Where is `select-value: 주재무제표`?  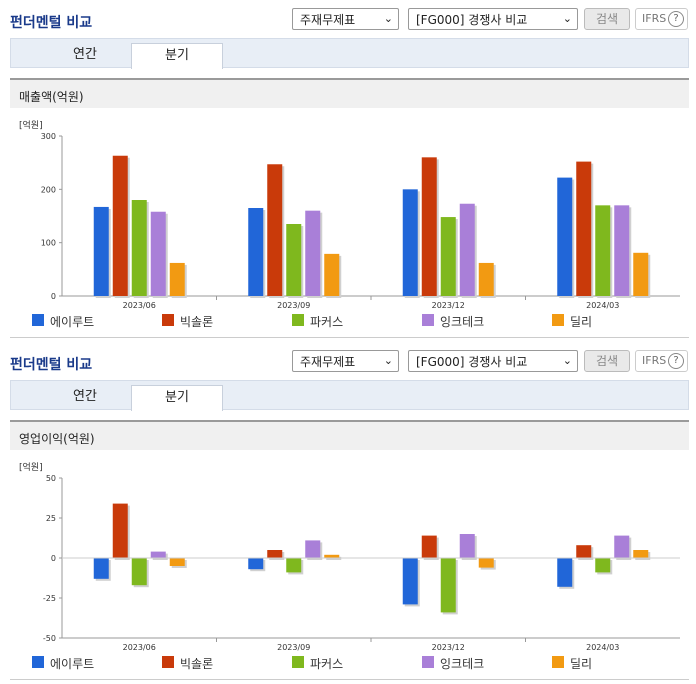
select-value: 주재무제표 is located at coordinates (328, 362).